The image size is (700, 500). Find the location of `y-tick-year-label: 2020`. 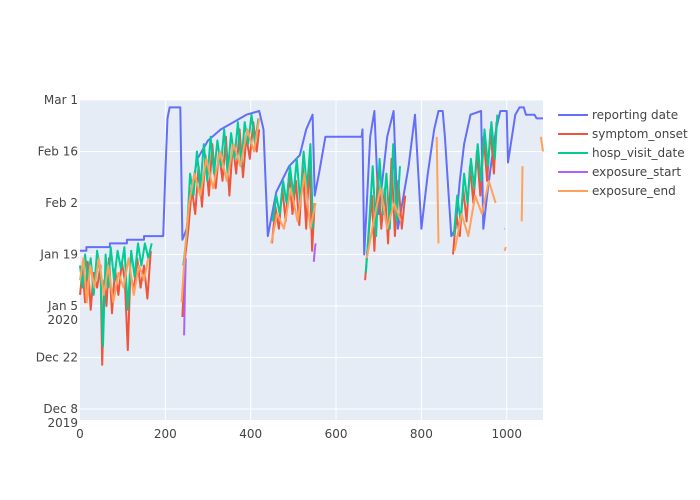

y-tick-year-label: 2020 is located at coordinates (62, 320).